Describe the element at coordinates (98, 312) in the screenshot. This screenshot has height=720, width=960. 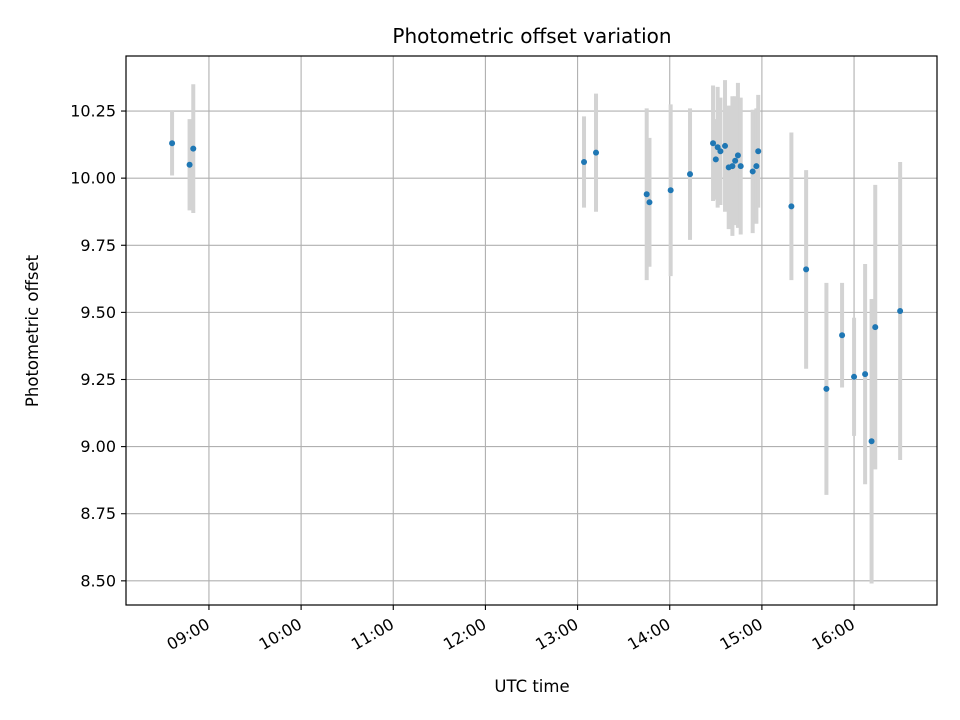
I see `y-tick-label: 9.50` at that location.